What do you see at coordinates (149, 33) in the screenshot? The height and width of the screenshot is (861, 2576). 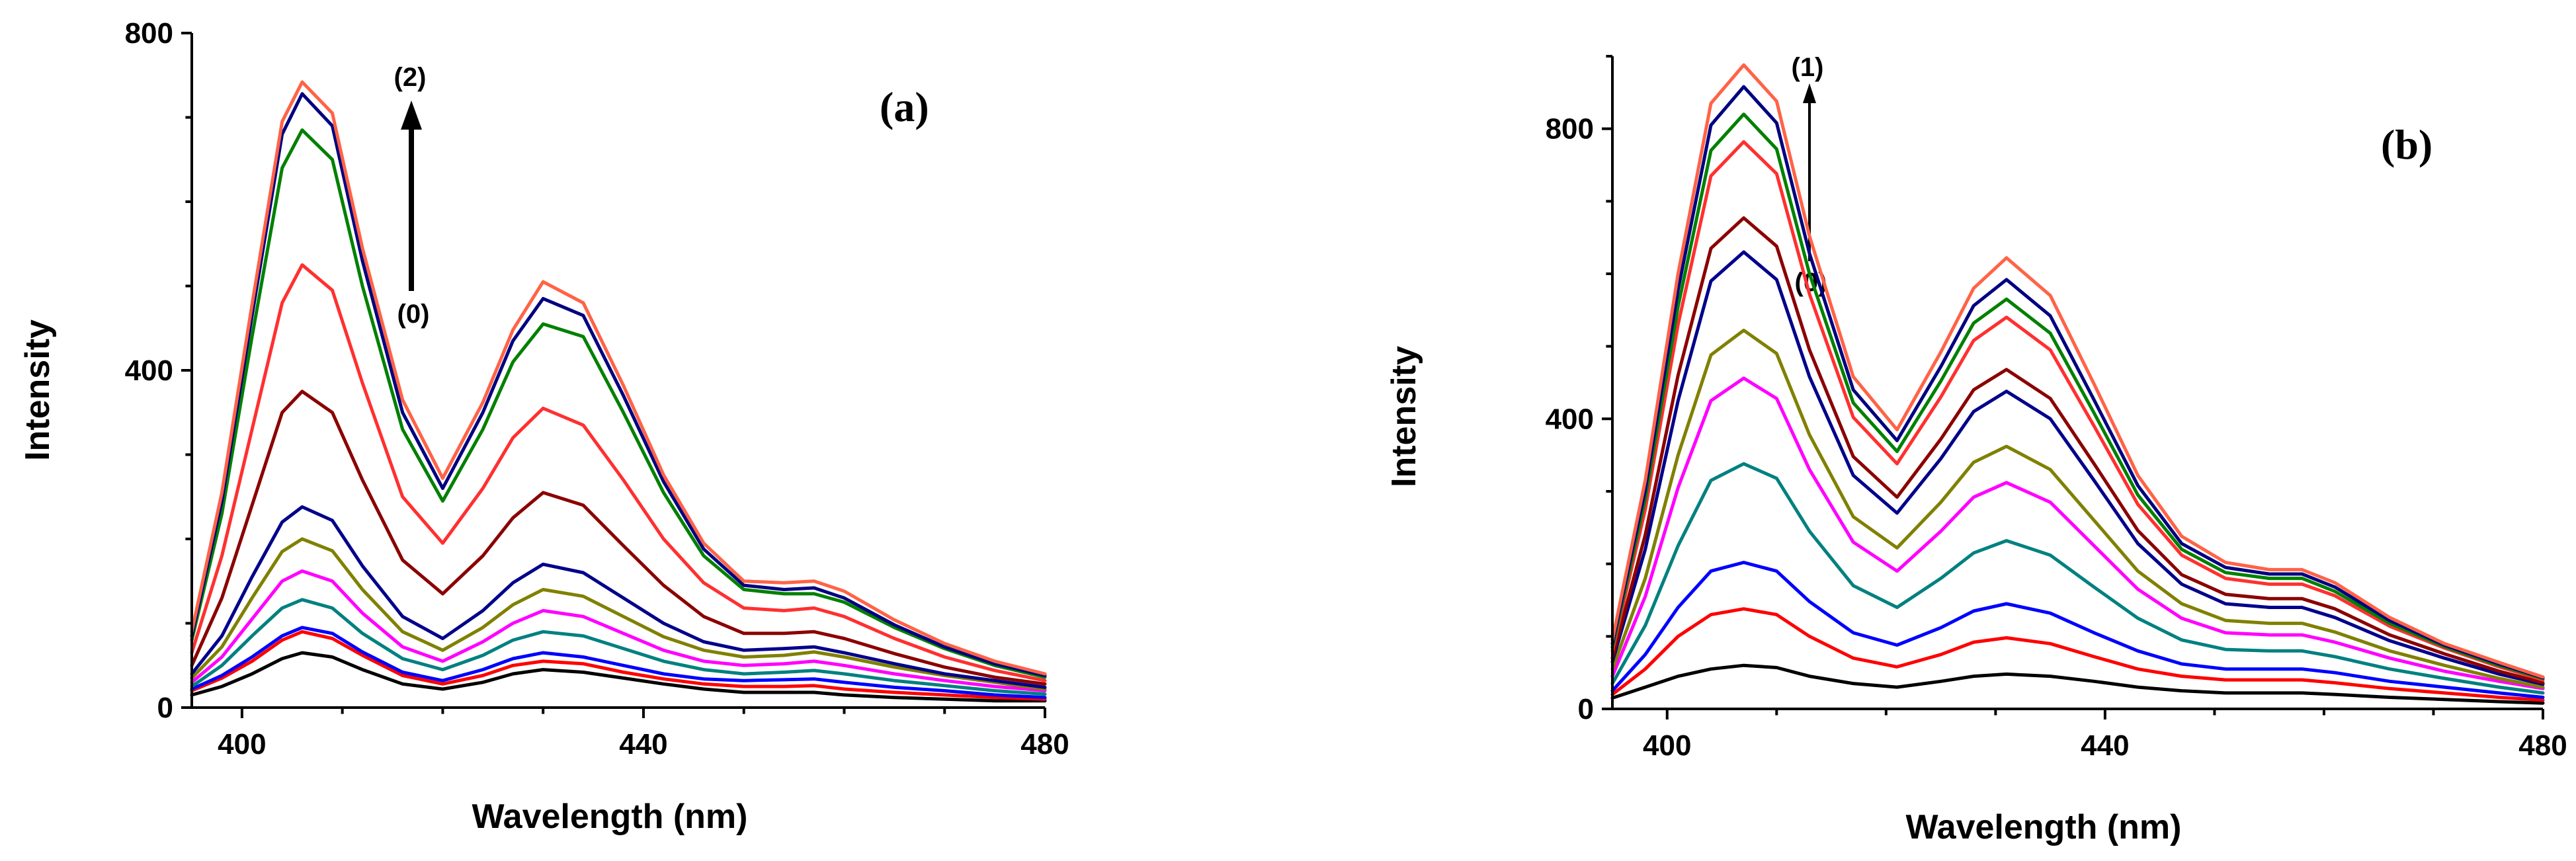 I see `y-tick-label-a-800: 800` at bounding box center [149, 33].